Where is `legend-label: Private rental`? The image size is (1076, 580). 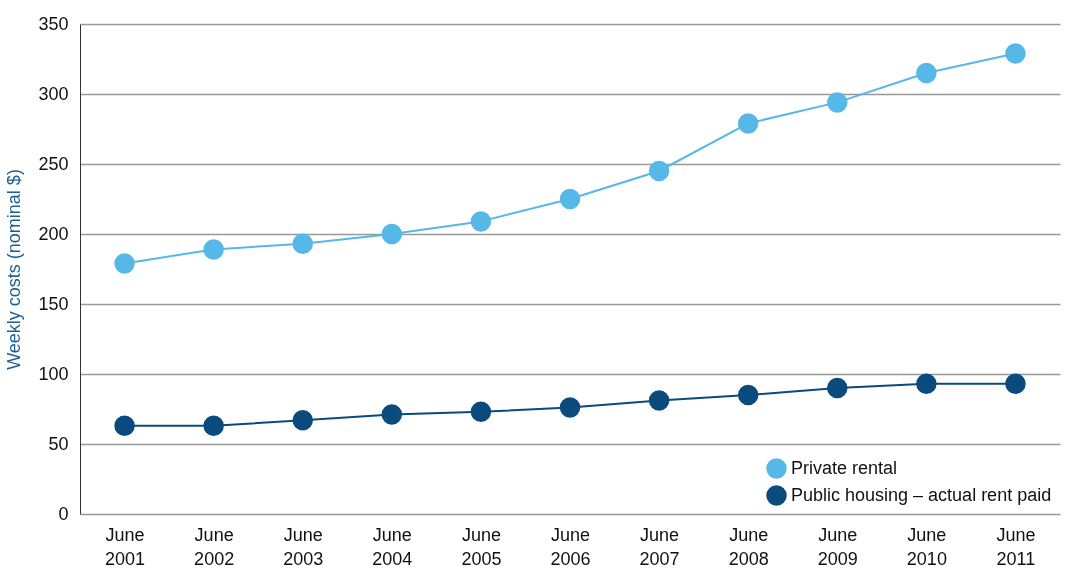 legend-label: Private rental is located at coordinates (844, 467).